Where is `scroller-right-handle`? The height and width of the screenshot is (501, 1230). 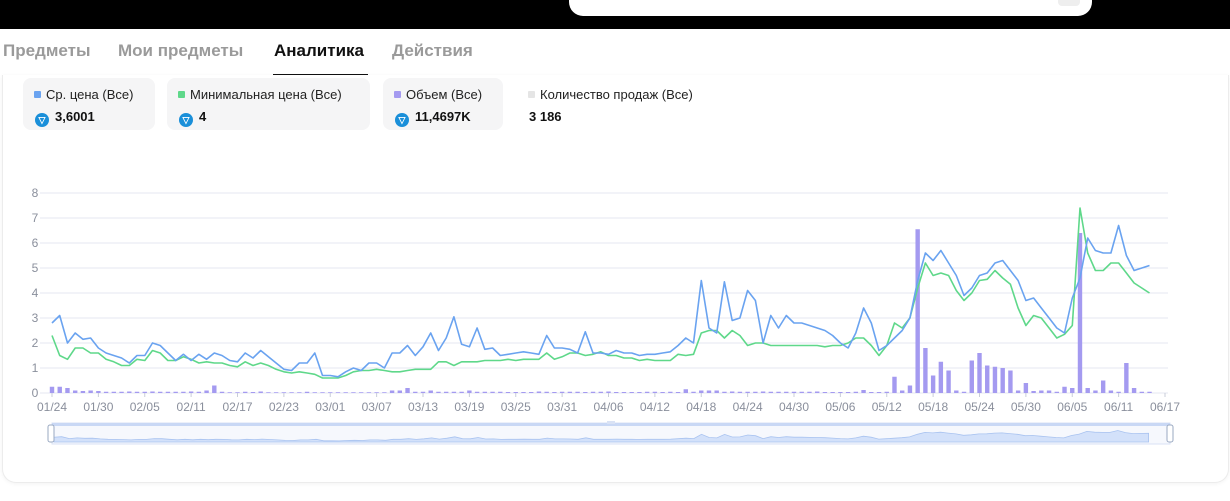
scroller-right-handle is located at coordinates (1170, 433).